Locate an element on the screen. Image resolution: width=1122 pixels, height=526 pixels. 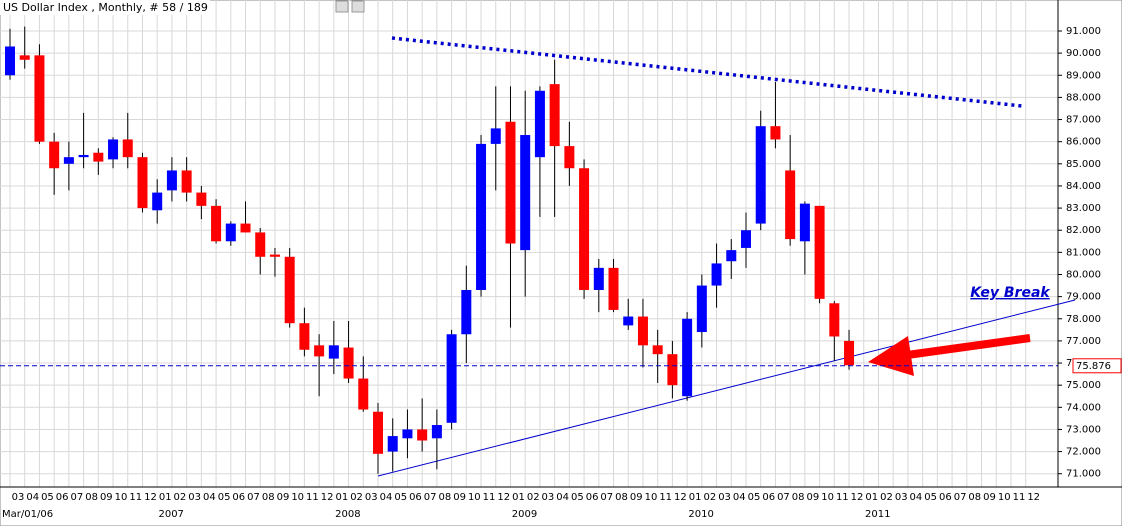
year-label: Mar/01/06 is located at coordinates (27, 514).